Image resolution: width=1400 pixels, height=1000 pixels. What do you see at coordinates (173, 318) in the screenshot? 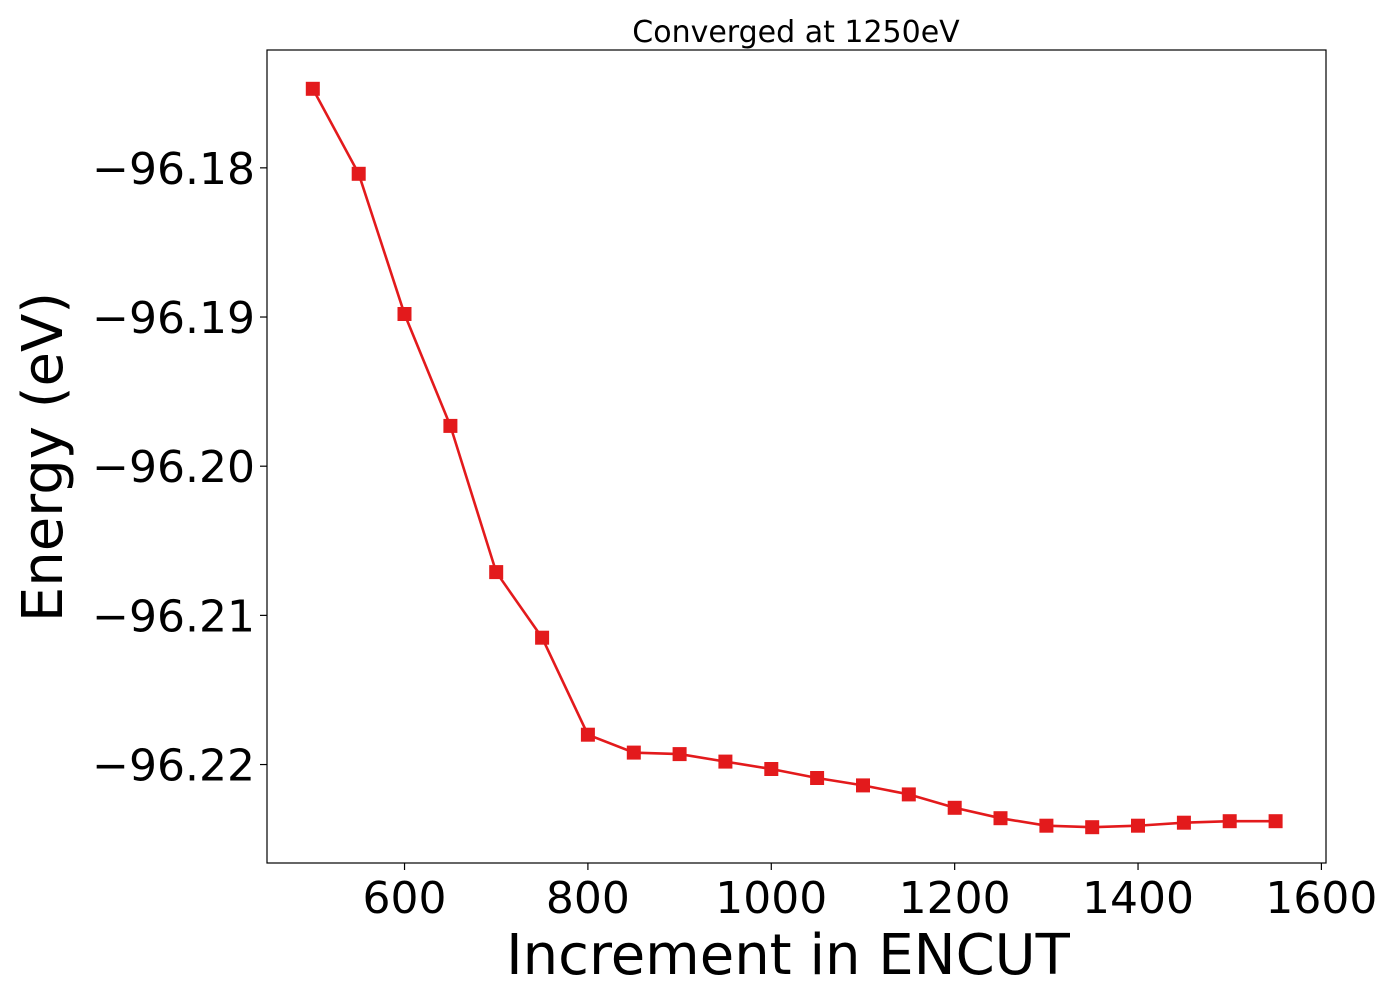
I see `y-tick-label: −96.19` at bounding box center [173, 318].